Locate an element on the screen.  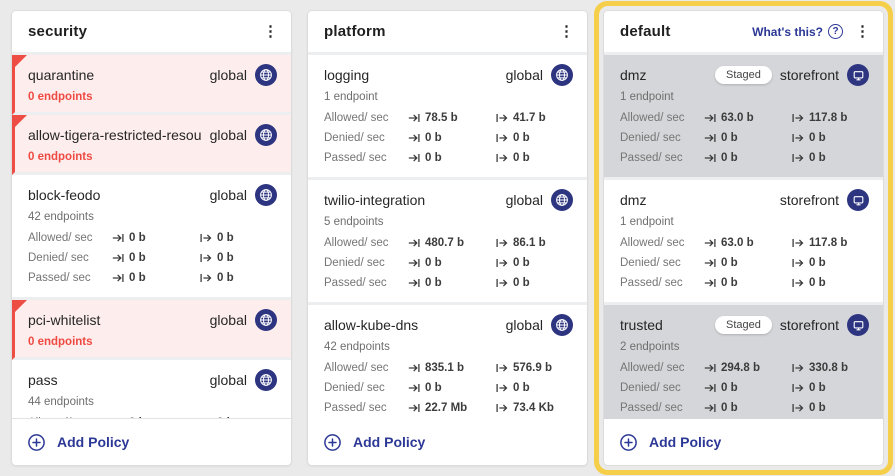
policy-name: dmz is located at coordinates (633, 200).